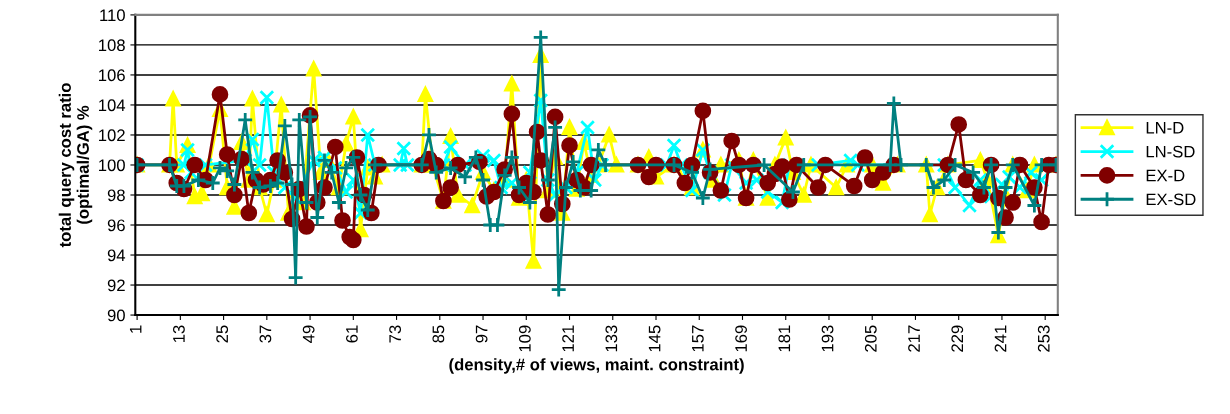 The height and width of the screenshot is (414, 1230). What do you see at coordinates (1165, 175) in the screenshot?
I see `legend-label: EX-D` at bounding box center [1165, 175].